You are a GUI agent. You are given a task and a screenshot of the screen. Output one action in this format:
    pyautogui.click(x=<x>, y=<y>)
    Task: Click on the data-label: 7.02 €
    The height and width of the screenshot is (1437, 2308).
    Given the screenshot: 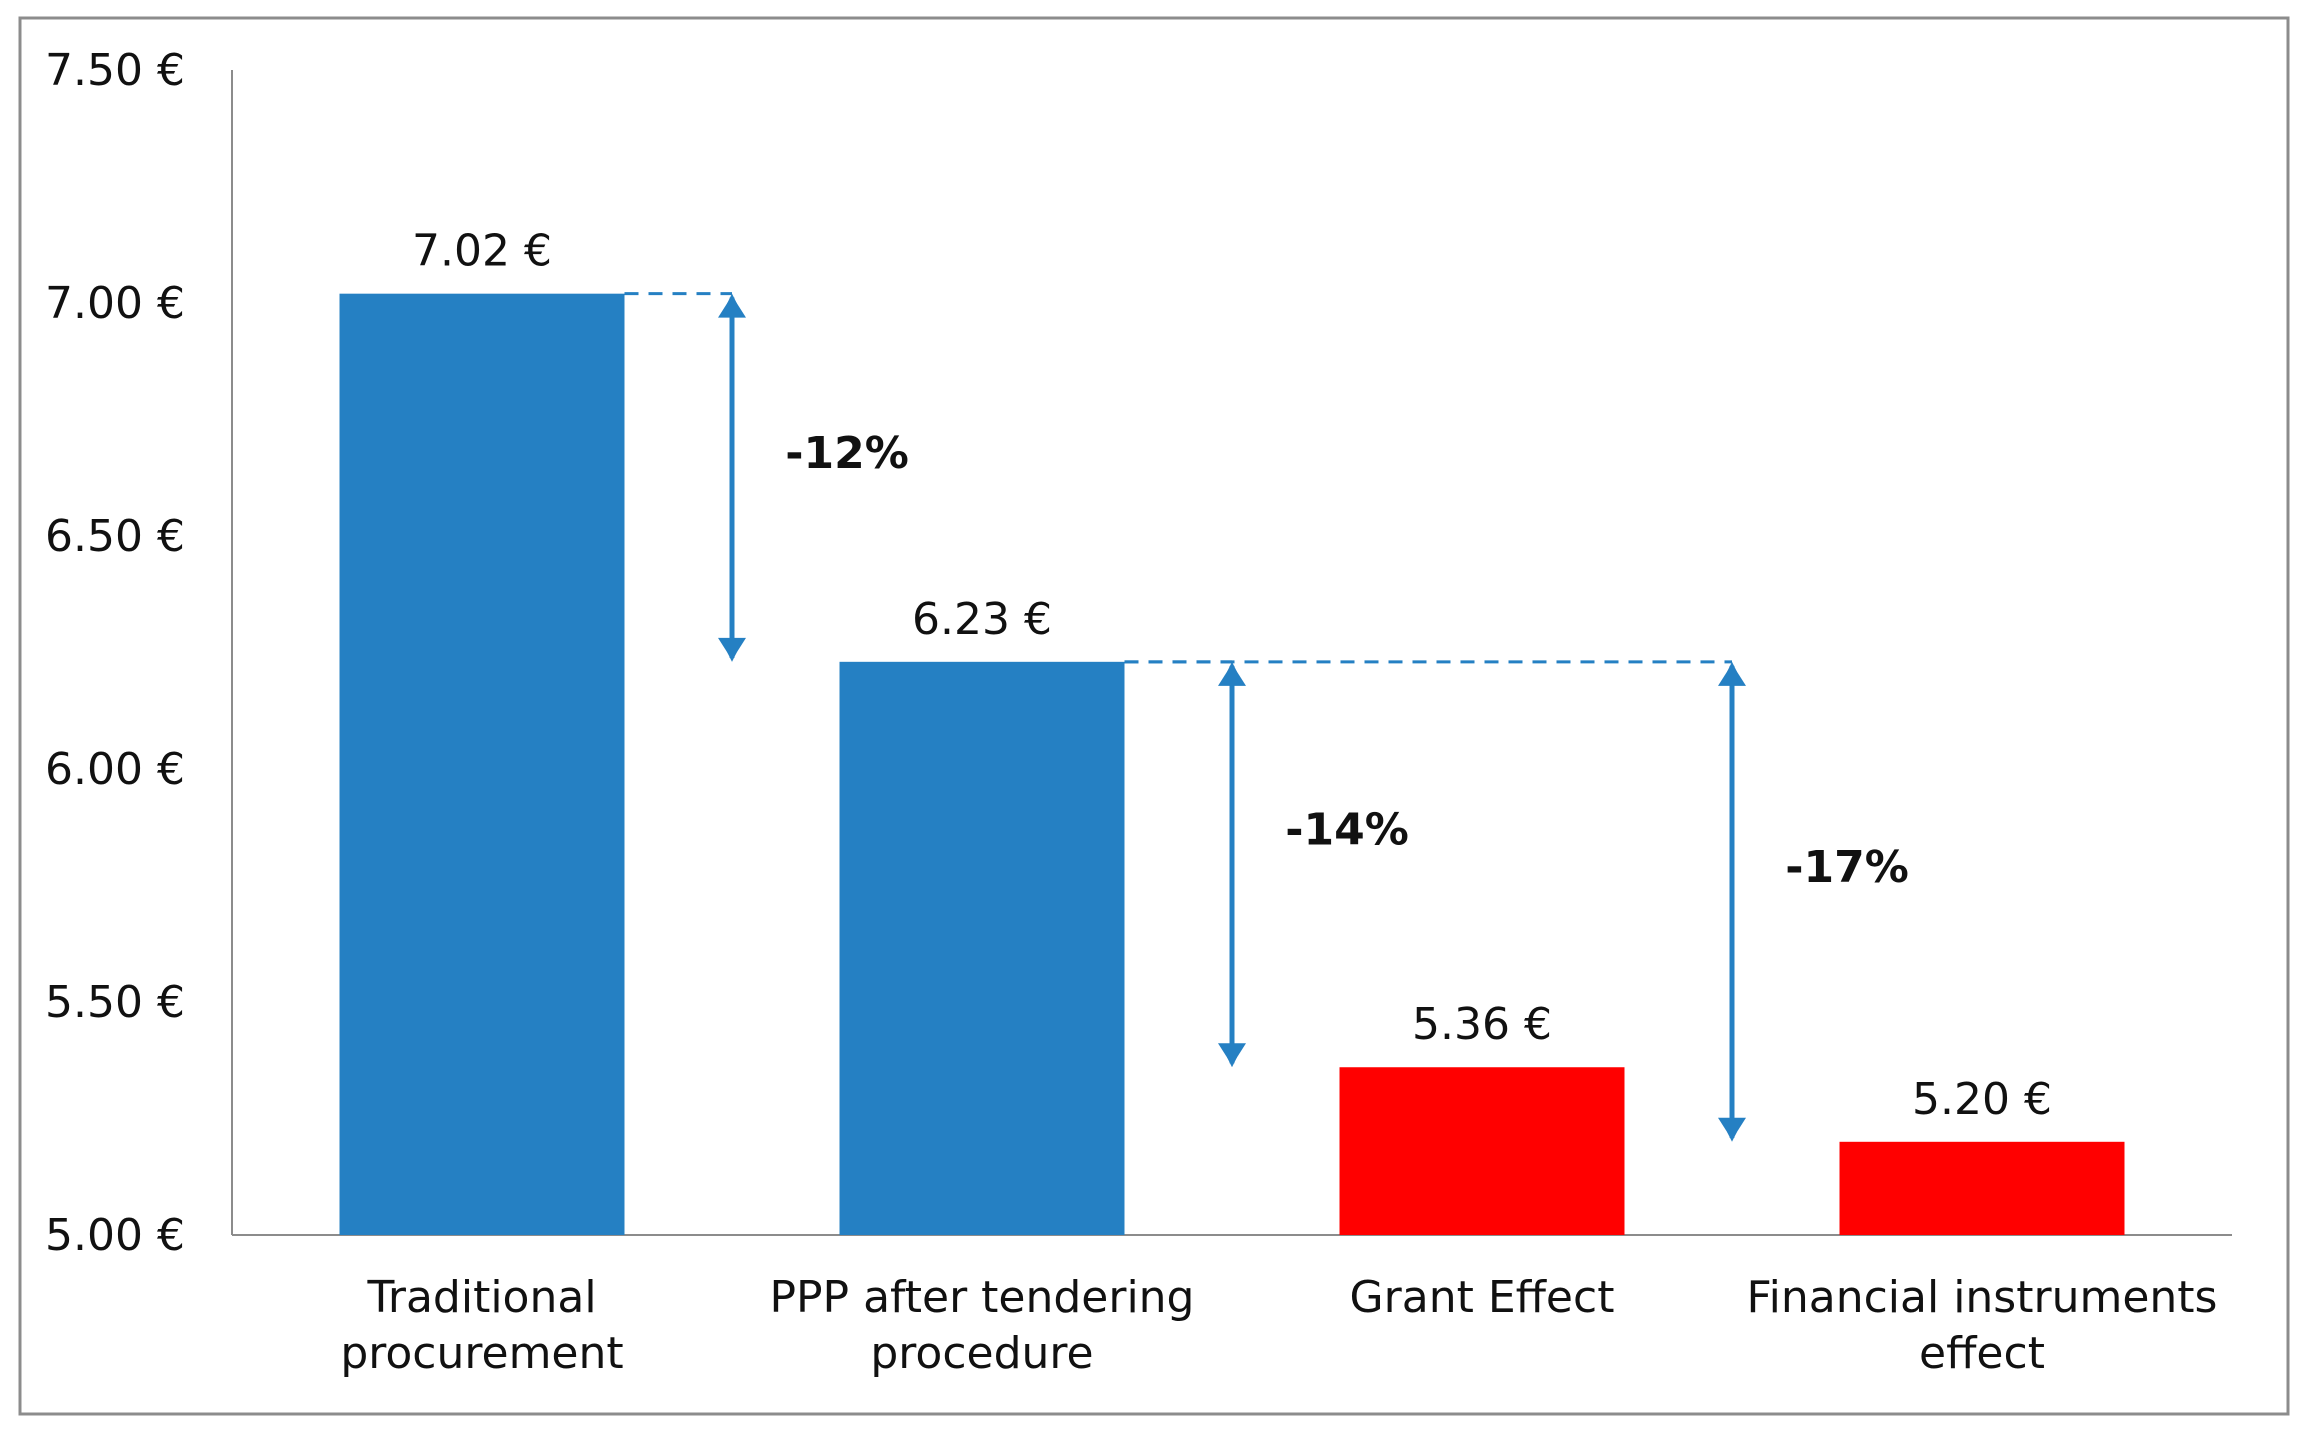 What is the action you would take?
    pyautogui.click(x=482, y=251)
    